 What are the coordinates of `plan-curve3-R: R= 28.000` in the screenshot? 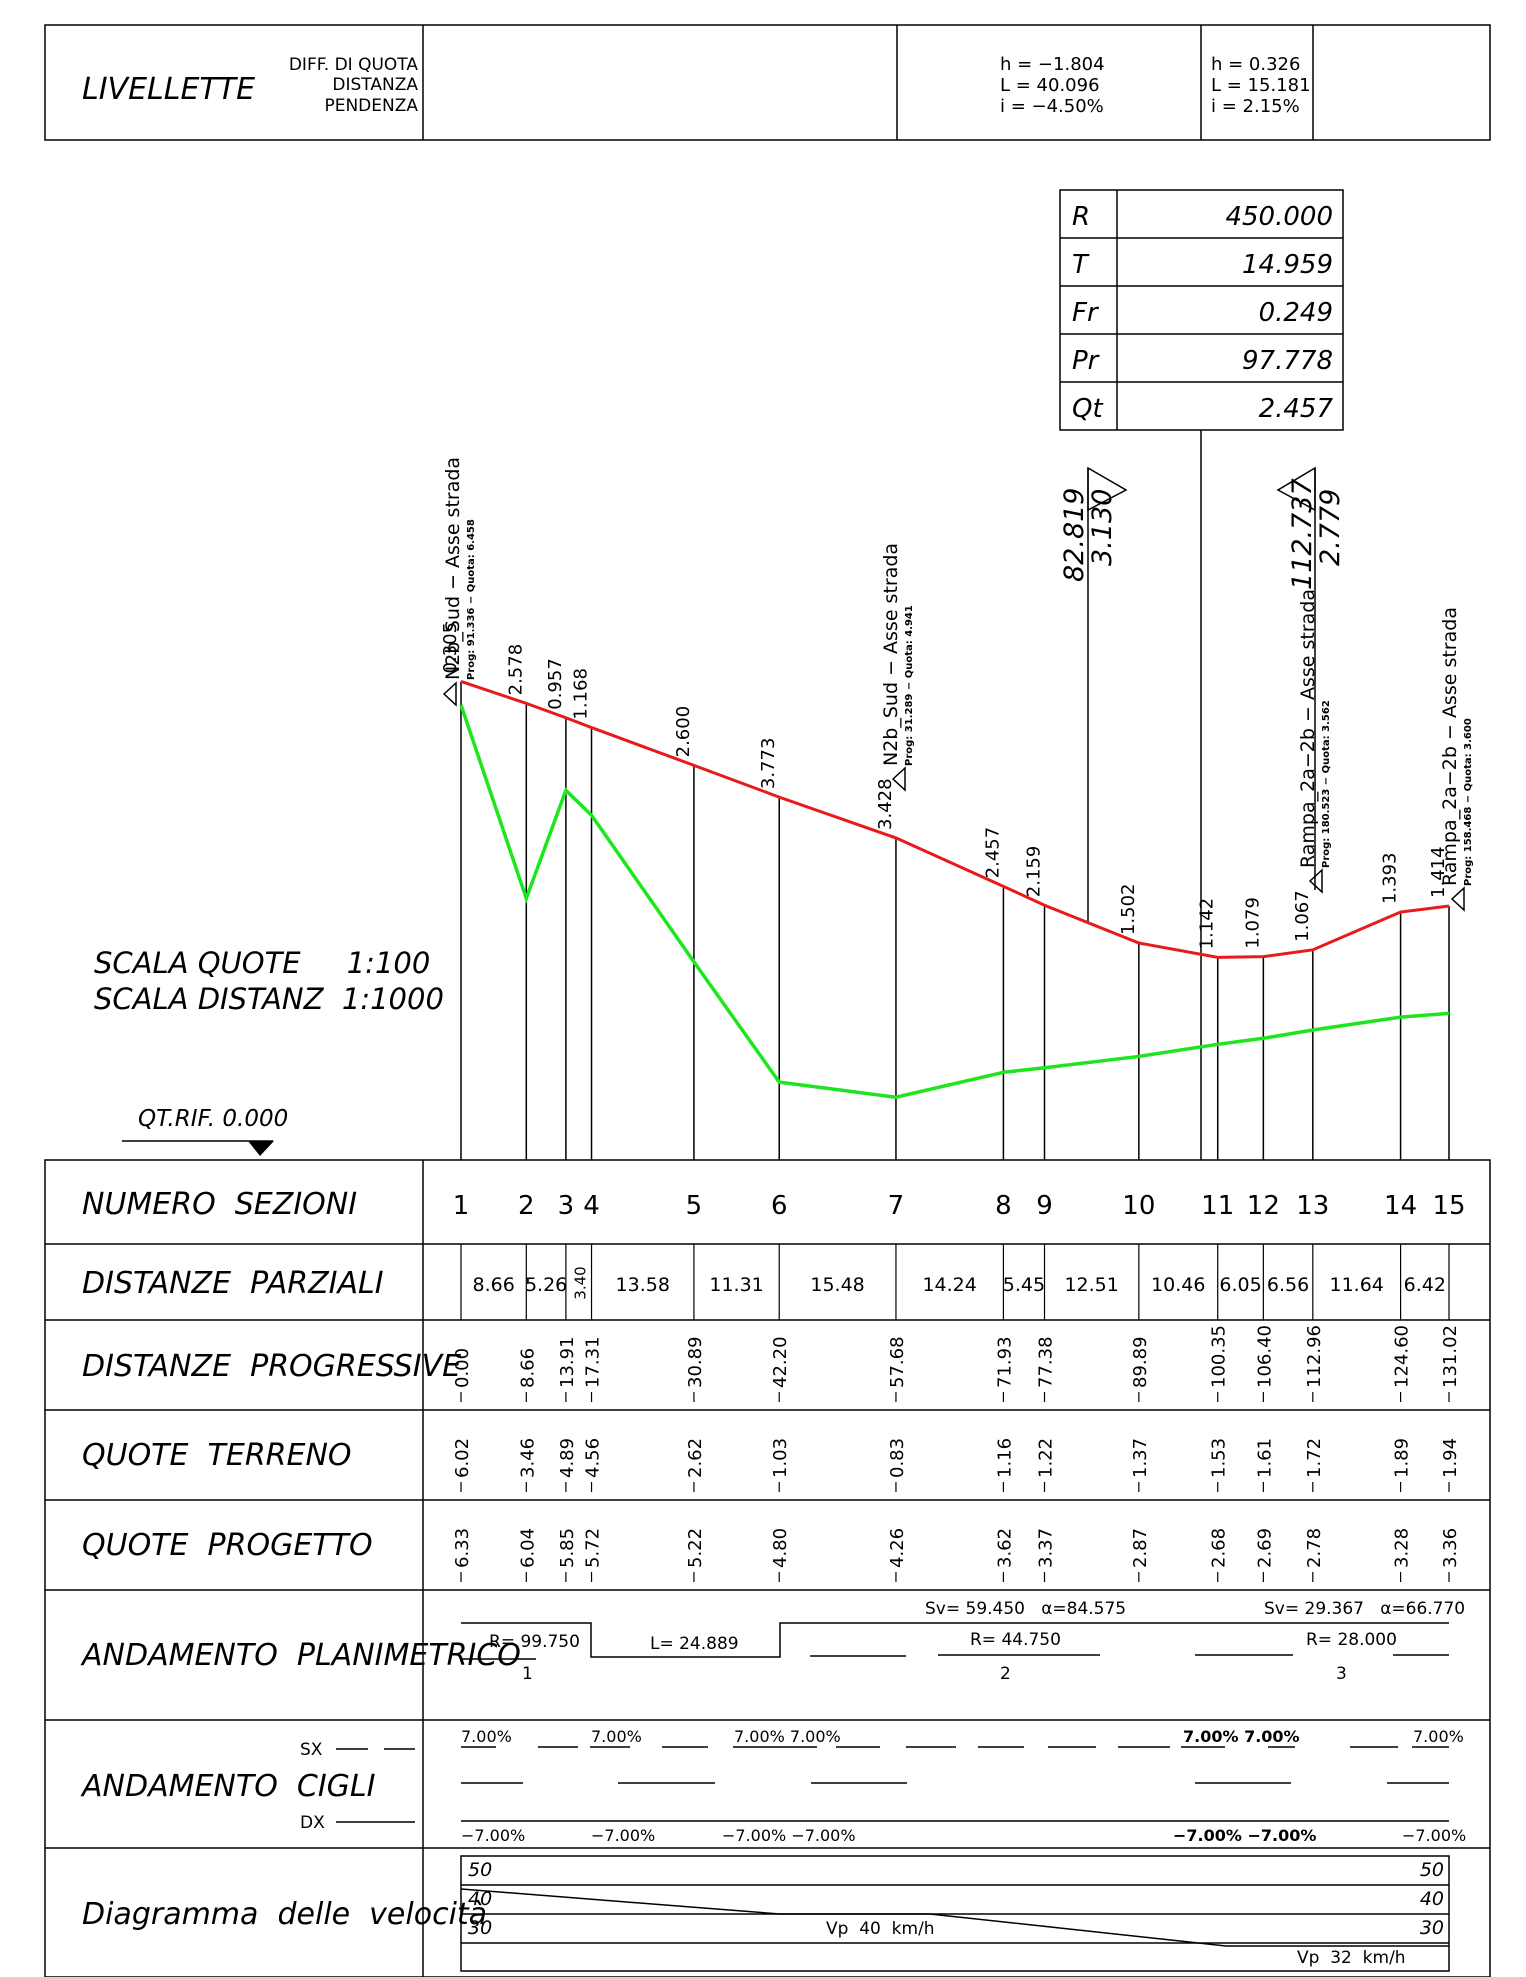 It's located at (1351, 1640).